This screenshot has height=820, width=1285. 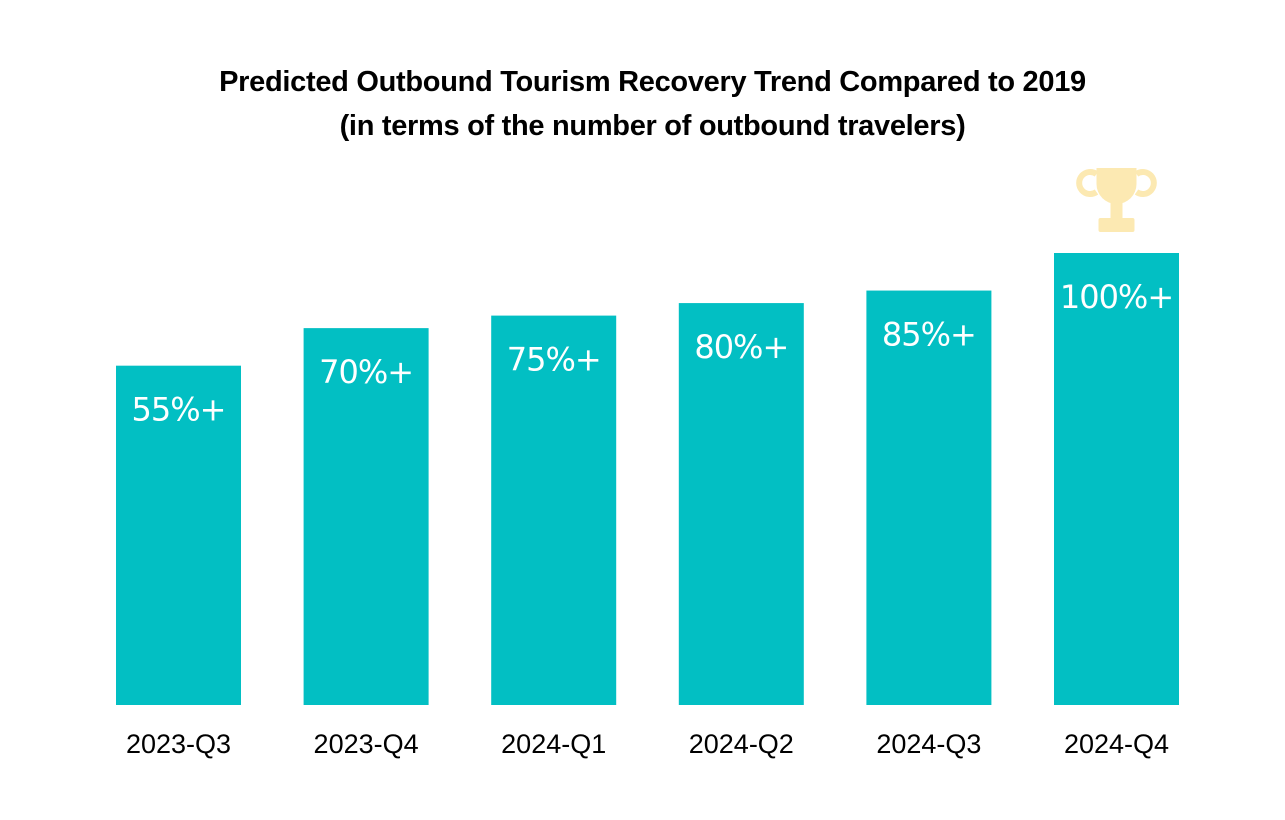 I want to click on data-label: 80%+, so click(x=741, y=347).